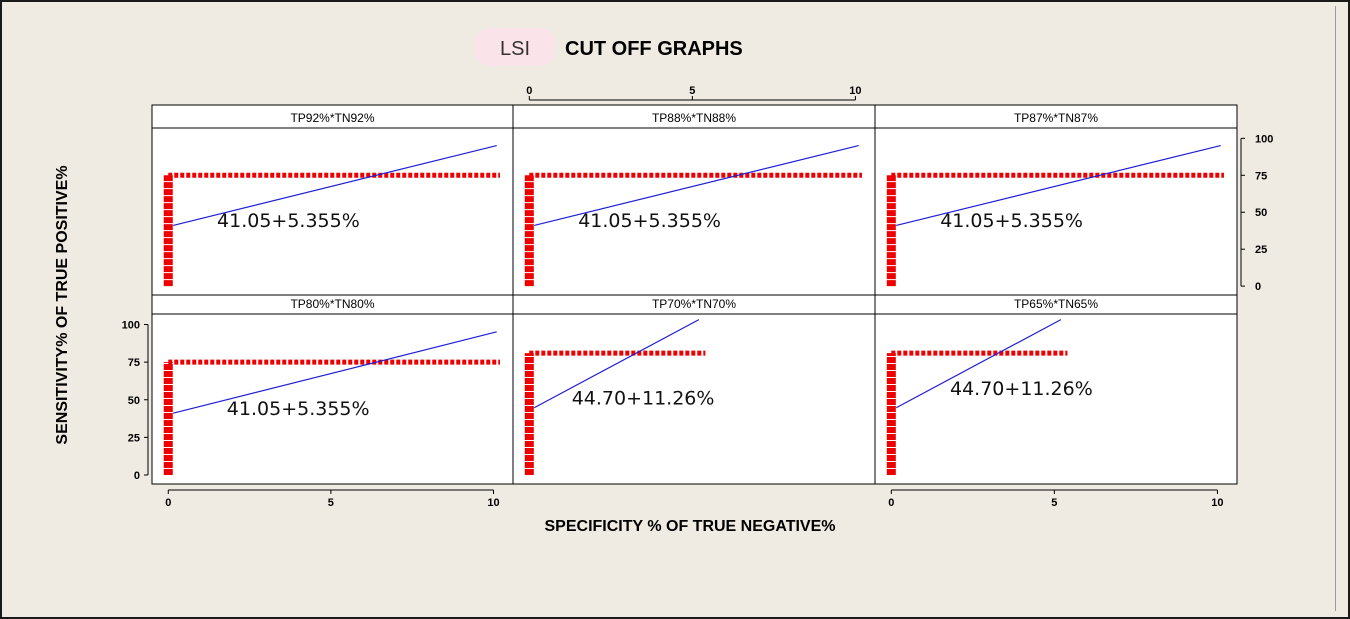 The image size is (1350, 619). I want to click on left-y-tick-label: 50, so click(134, 401).